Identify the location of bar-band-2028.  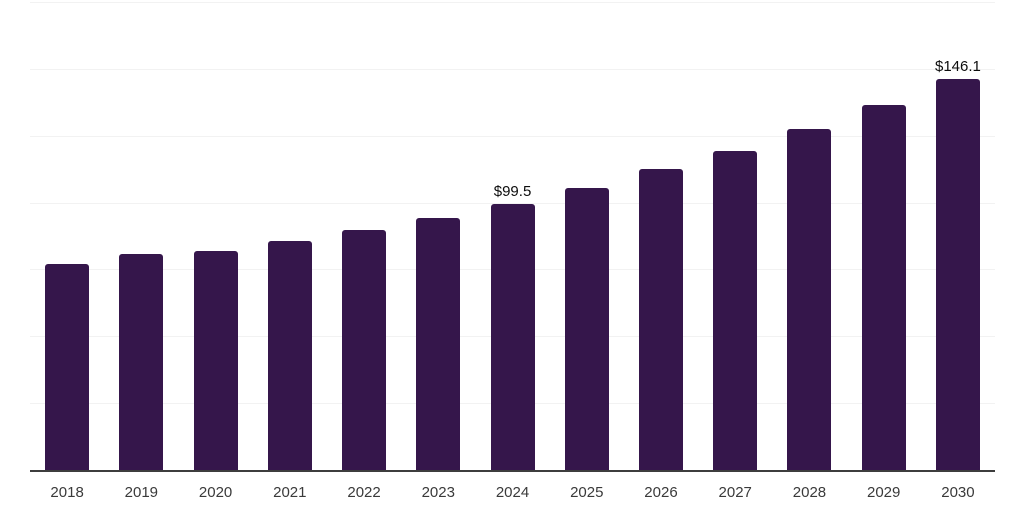
(809, 236).